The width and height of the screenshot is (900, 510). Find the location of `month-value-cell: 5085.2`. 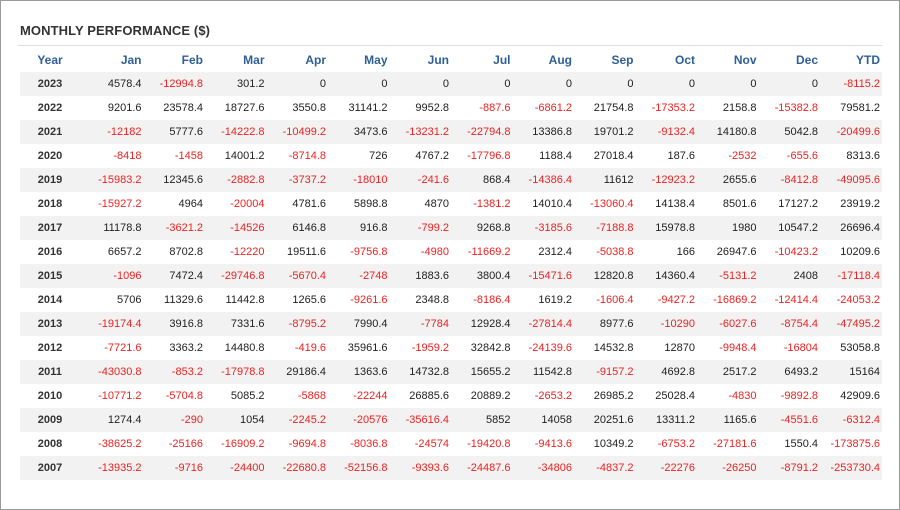

month-value-cell: 5085.2 is located at coordinates (236, 396).